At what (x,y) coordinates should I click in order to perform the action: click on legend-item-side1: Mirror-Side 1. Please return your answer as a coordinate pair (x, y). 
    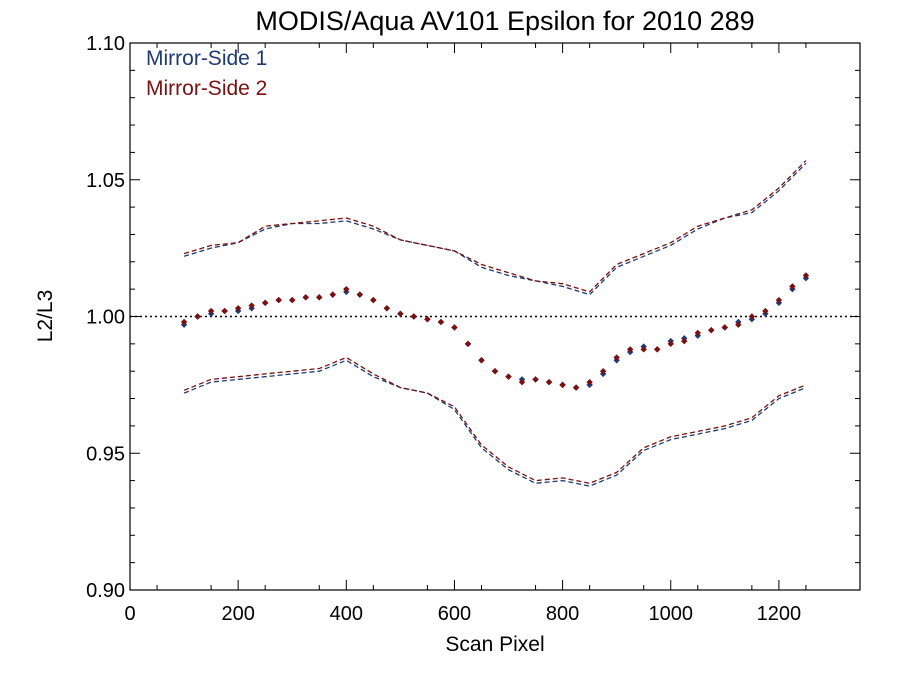
    Looking at the image, I should click on (206, 58).